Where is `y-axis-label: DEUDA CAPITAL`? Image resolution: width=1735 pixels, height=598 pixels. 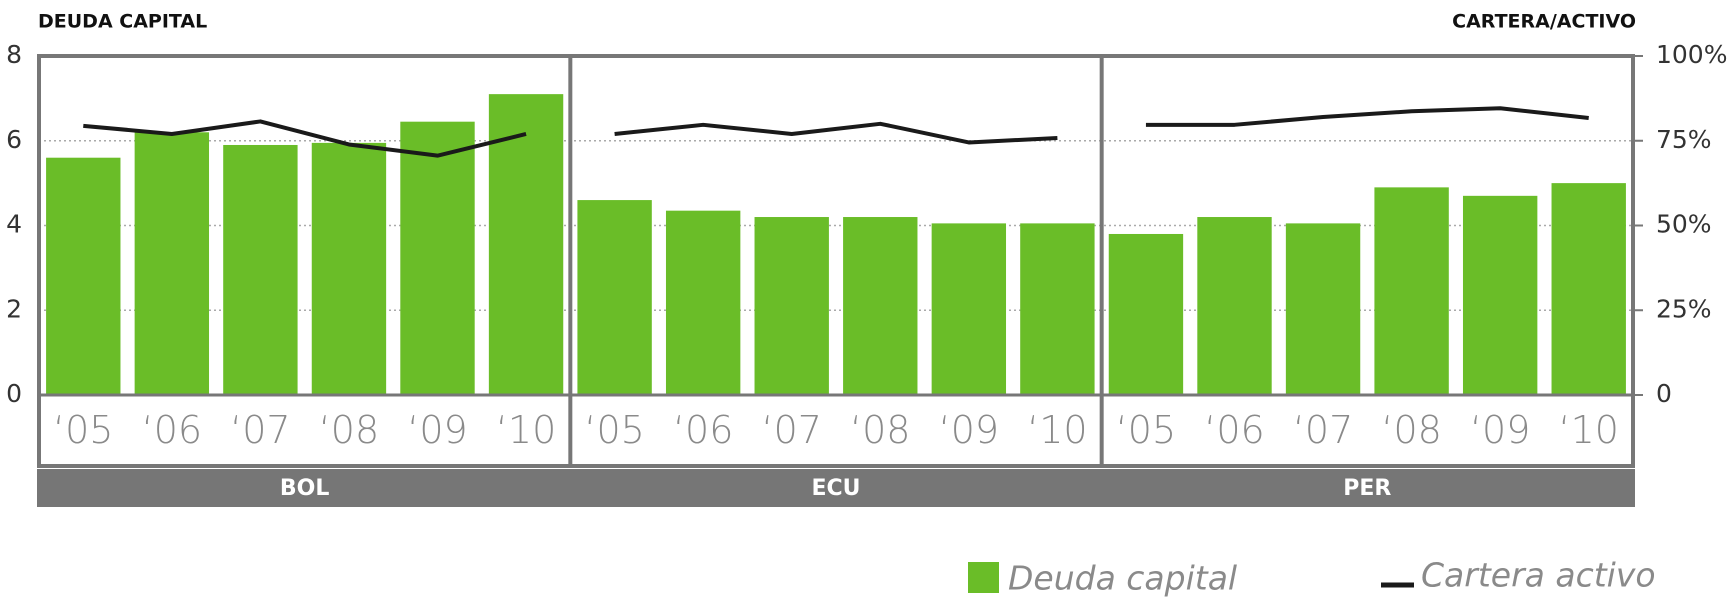
y-axis-label: DEUDA CAPITAL is located at coordinates (122, 22).